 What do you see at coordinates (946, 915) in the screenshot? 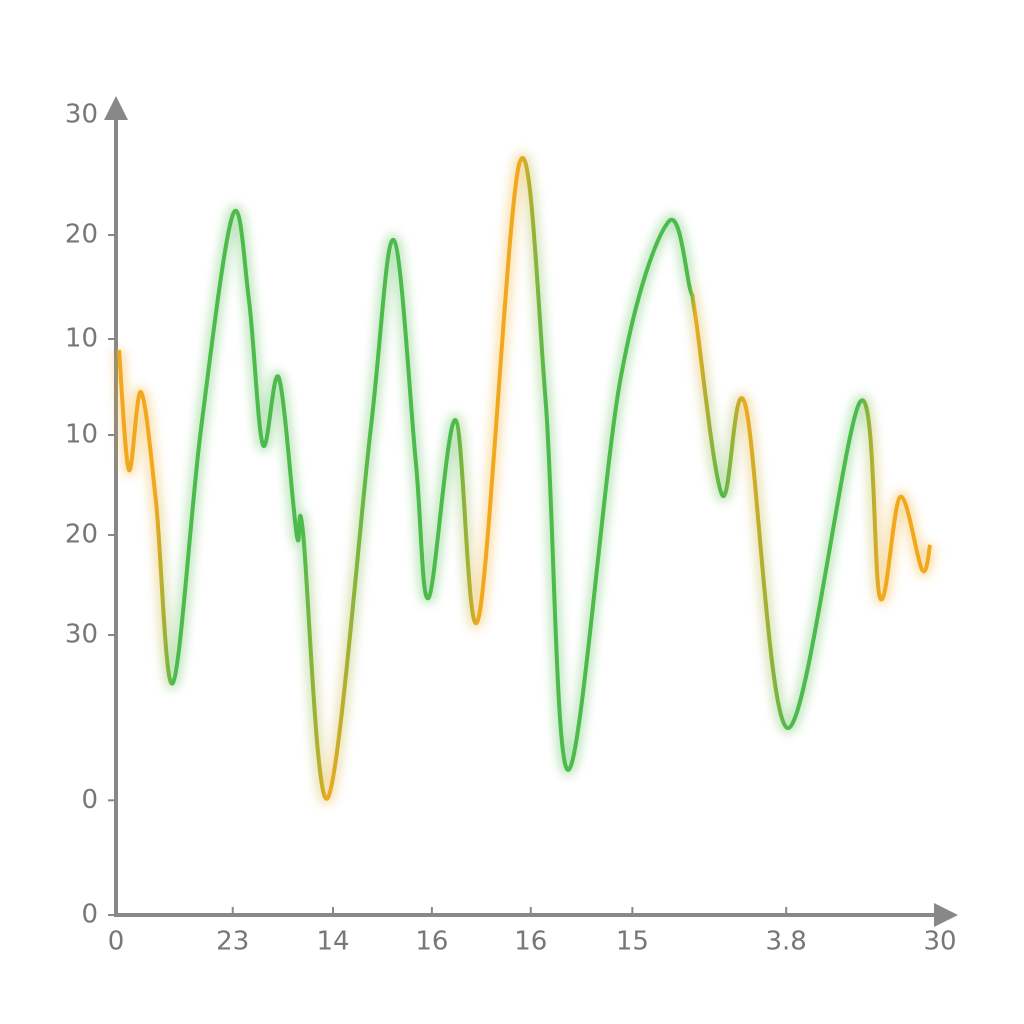
I see `x-axis-arrow` at bounding box center [946, 915].